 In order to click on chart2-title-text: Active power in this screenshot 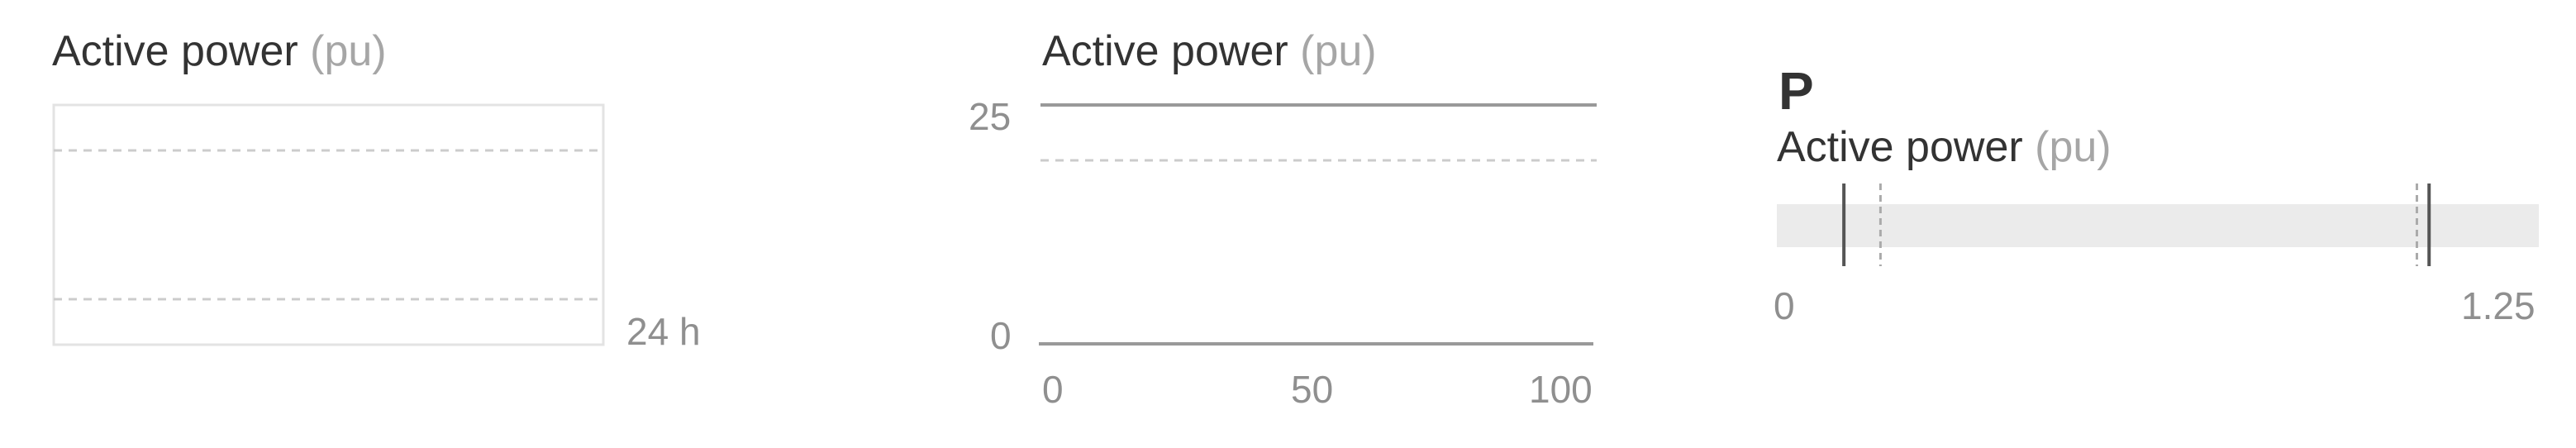, I will do `click(1165, 51)`.